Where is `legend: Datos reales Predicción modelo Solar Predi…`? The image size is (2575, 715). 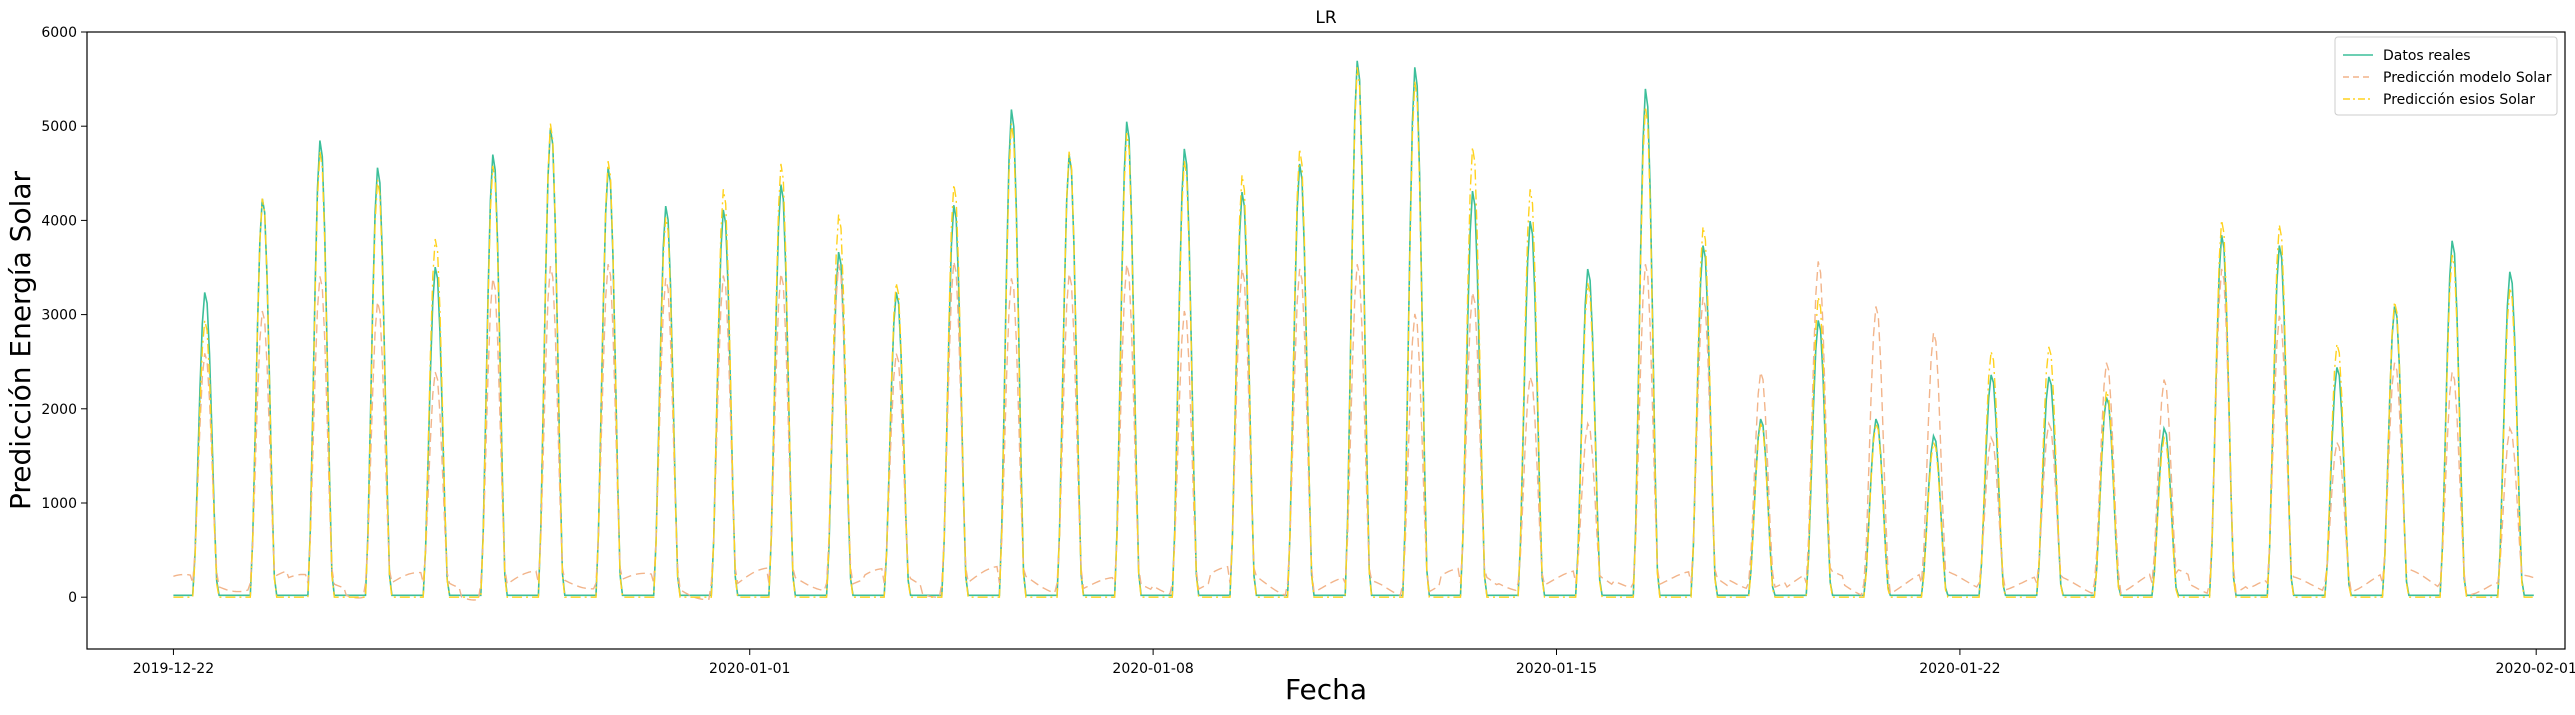 legend: Datos reales Predicción modelo Solar Predi… is located at coordinates (2446, 76).